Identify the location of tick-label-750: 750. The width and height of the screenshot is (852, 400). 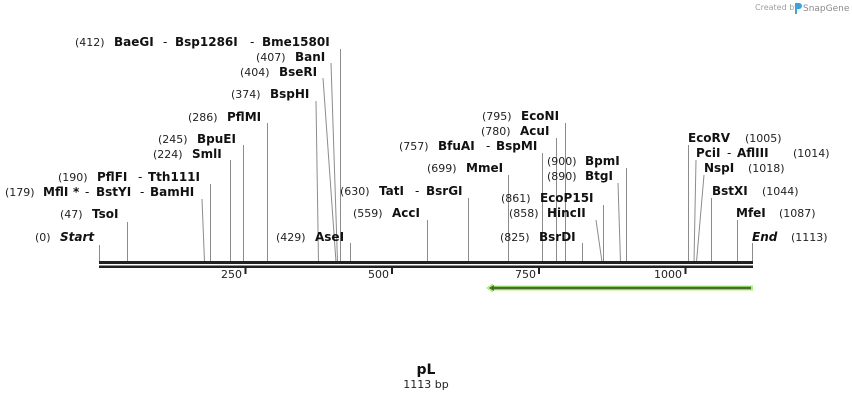
(525, 274).